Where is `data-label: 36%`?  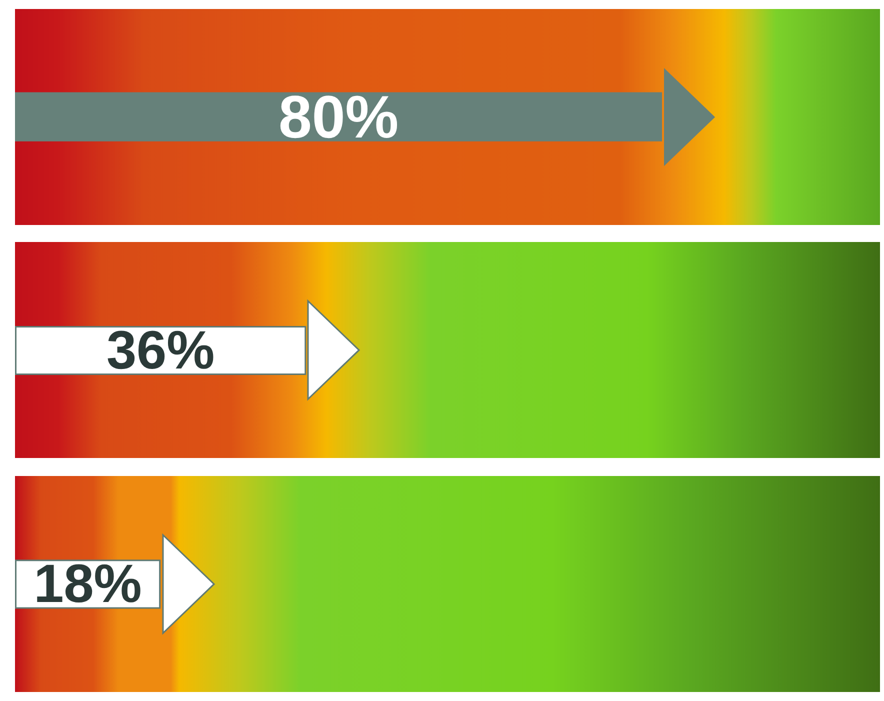 data-label: 36% is located at coordinates (160, 350).